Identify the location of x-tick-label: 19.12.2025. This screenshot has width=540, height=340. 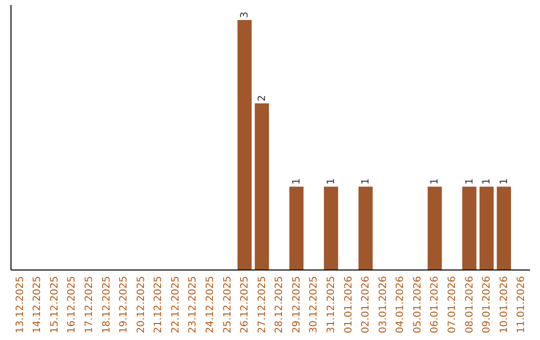
(124, 305).